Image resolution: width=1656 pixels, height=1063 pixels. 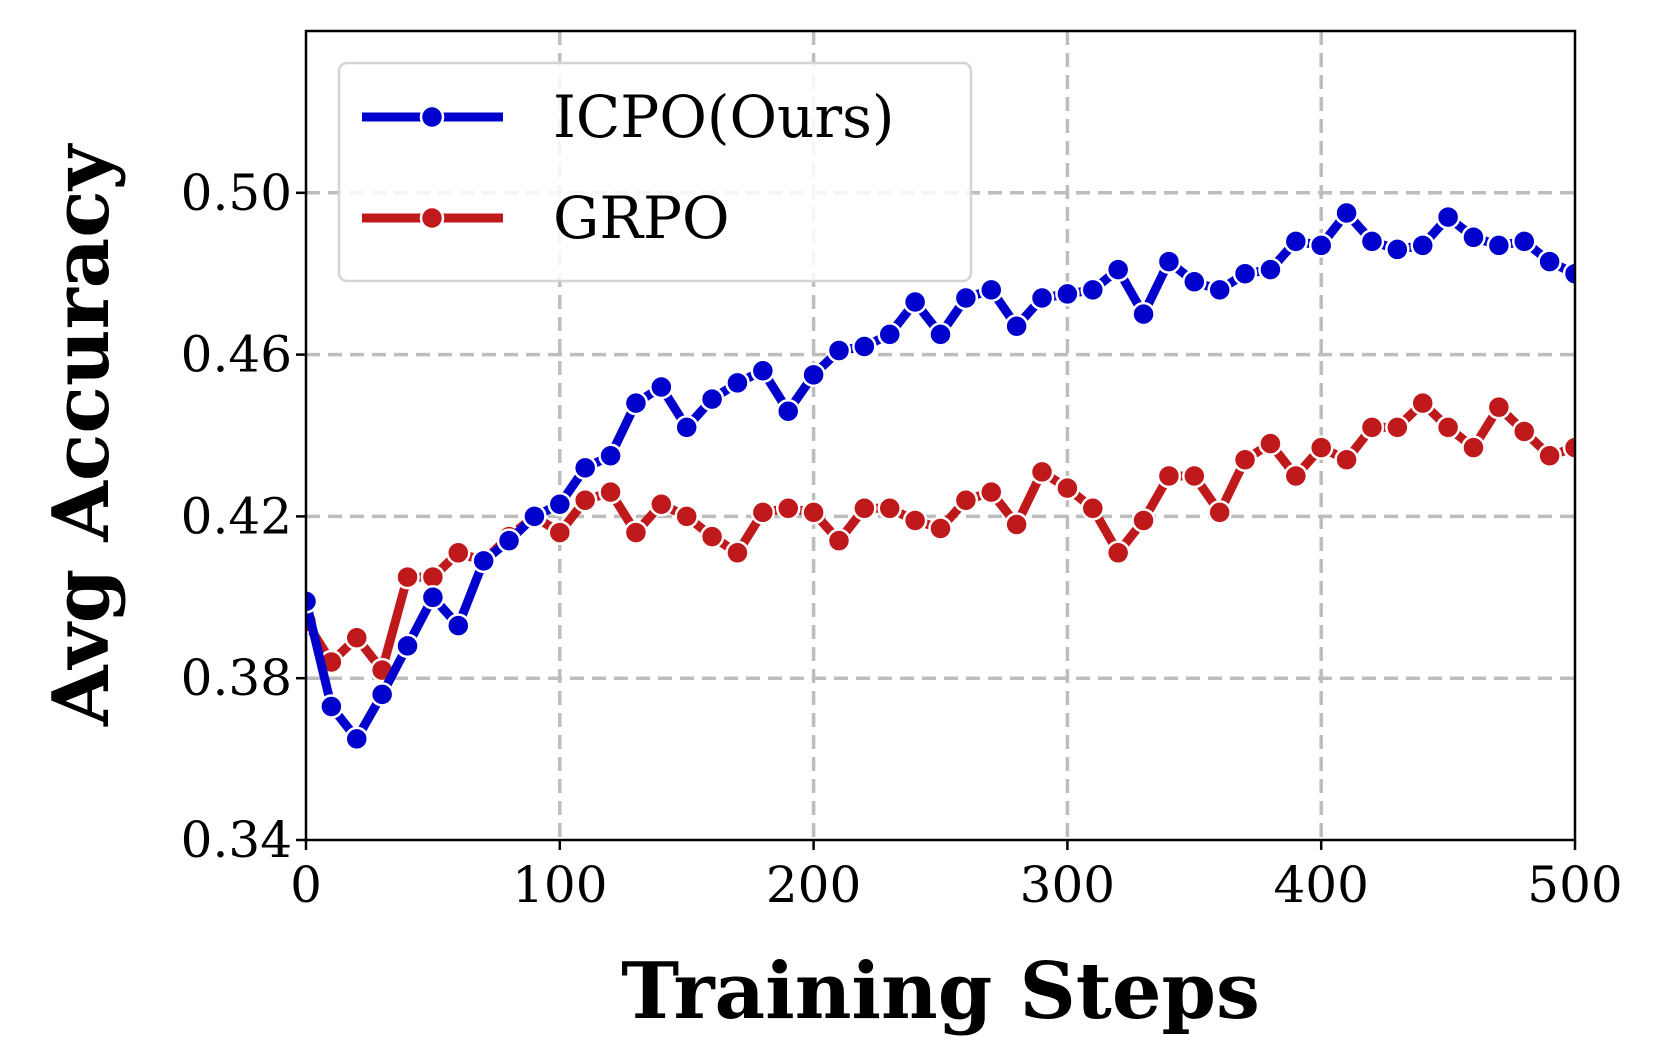 What do you see at coordinates (236, 193) in the screenshot?
I see `y-tick-label: 0.50` at bounding box center [236, 193].